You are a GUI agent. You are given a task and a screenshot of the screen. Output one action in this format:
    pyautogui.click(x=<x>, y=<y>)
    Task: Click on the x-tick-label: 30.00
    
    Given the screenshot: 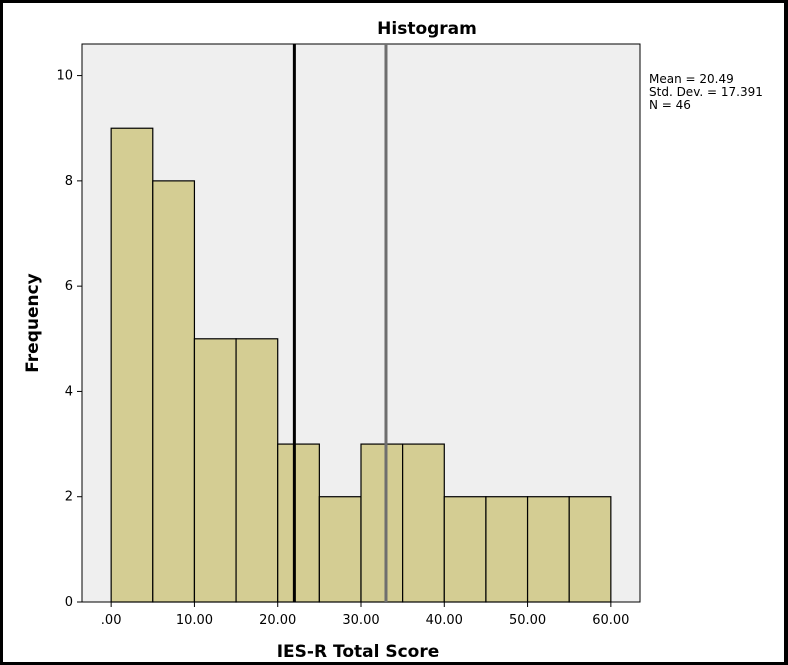 What is the action you would take?
    pyautogui.click(x=360, y=620)
    